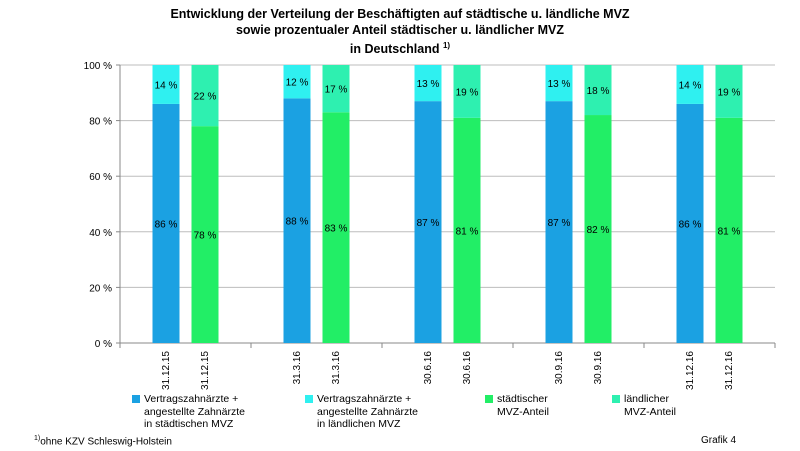 Image resolution: width=800 pixels, height=451 pixels. I want to click on y-tick-label: 20 %, so click(100, 288).